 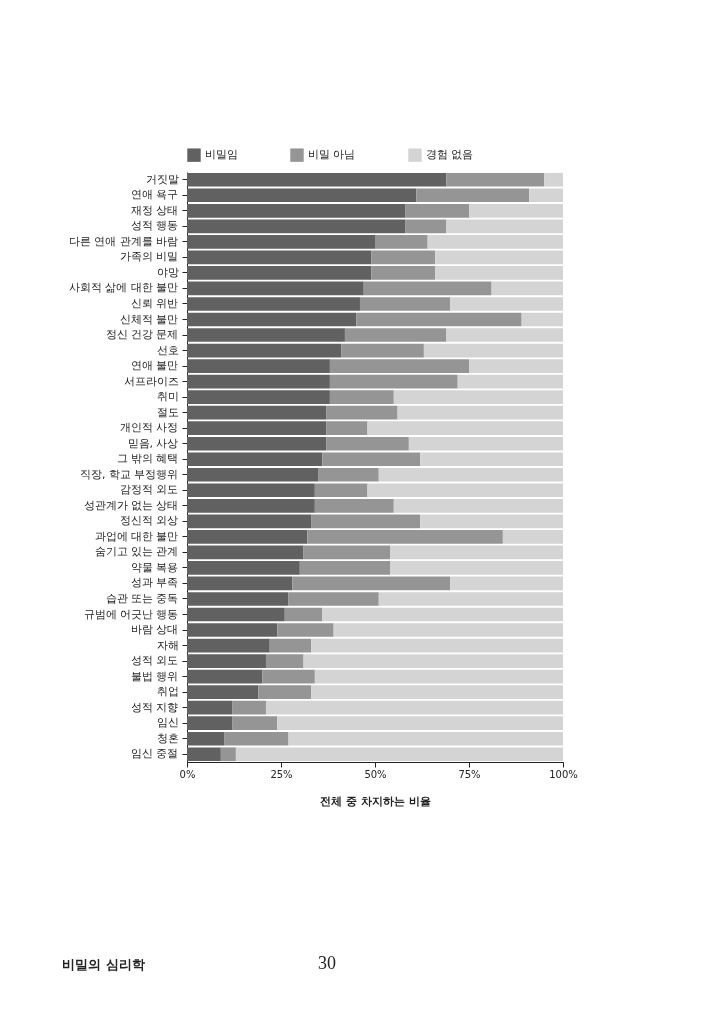 I want to click on legend-label: 경험 없음, so click(x=450, y=155).